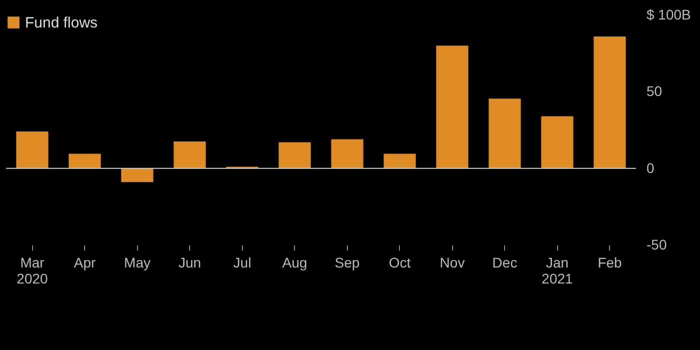  I want to click on x-tick-label: May, so click(137, 262).